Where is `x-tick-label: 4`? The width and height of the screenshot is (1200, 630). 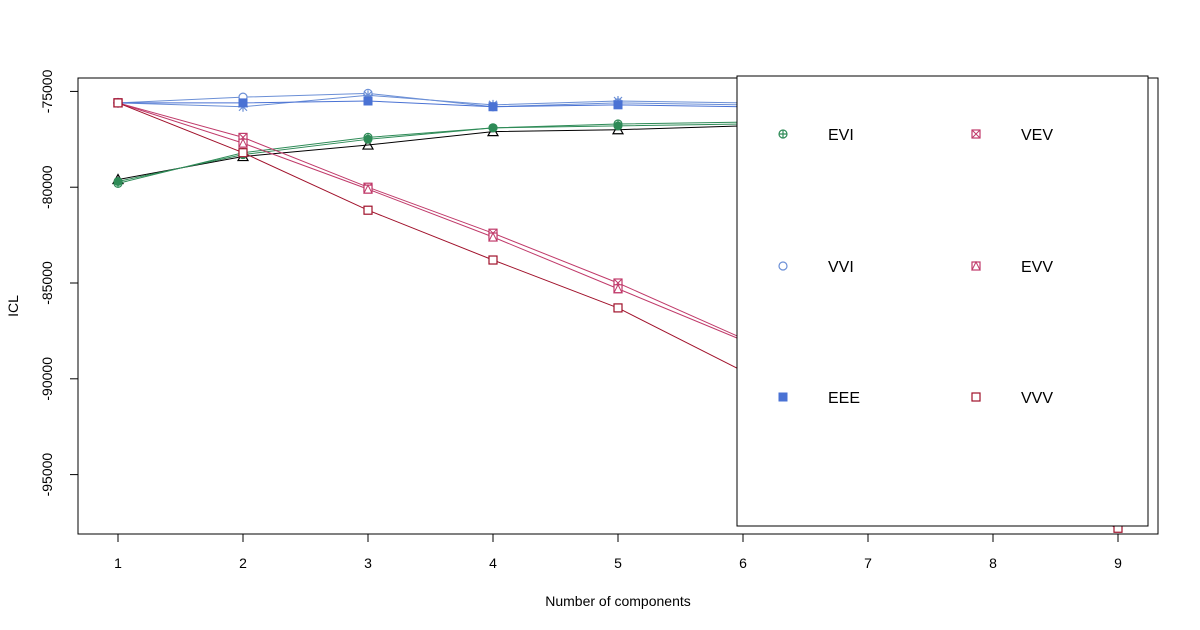 x-tick-label: 4 is located at coordinates (493, 563).